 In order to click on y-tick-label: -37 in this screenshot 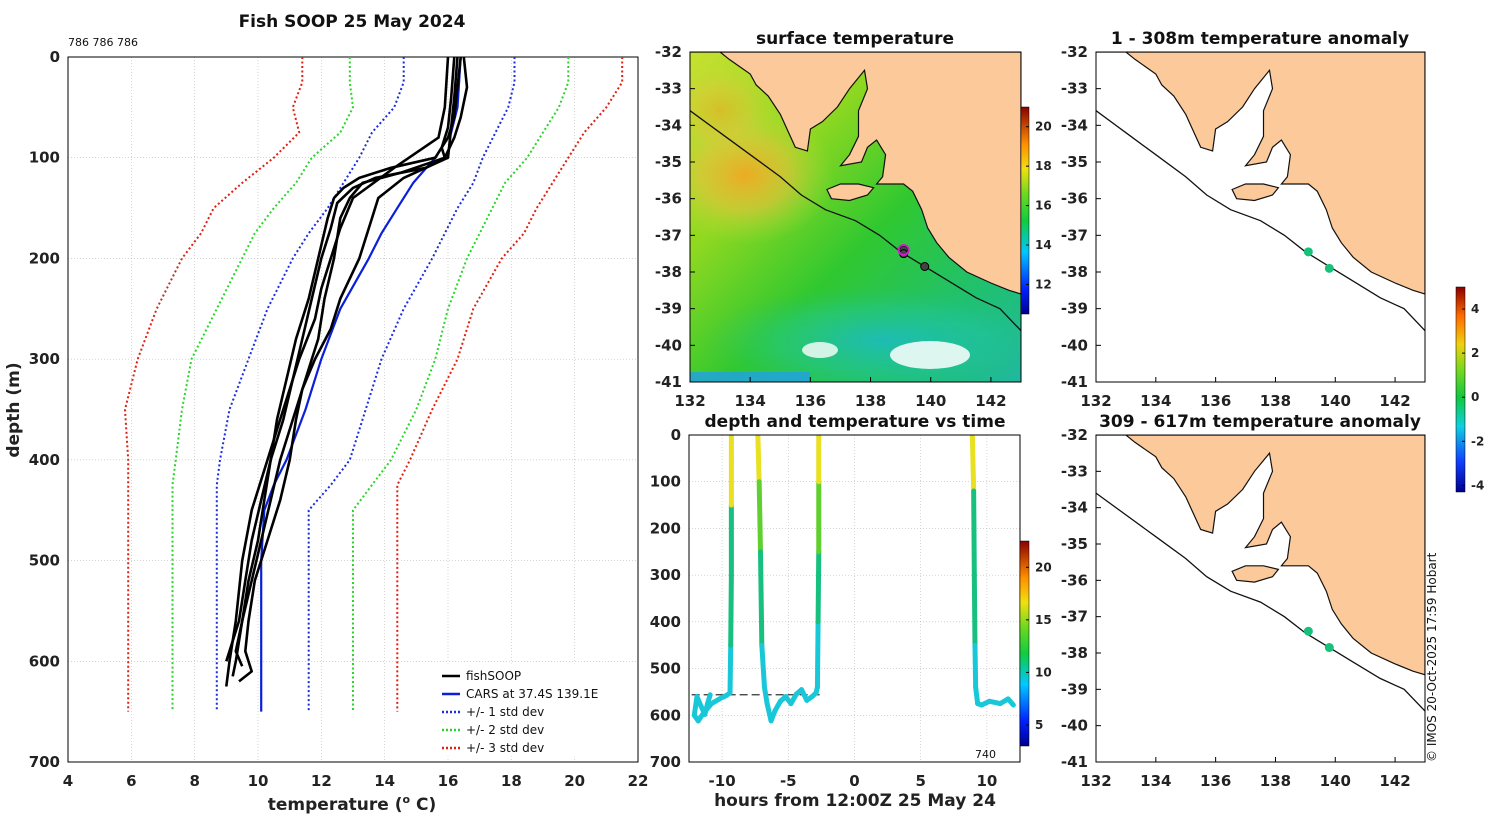, I will do `click(1074, 235)`.